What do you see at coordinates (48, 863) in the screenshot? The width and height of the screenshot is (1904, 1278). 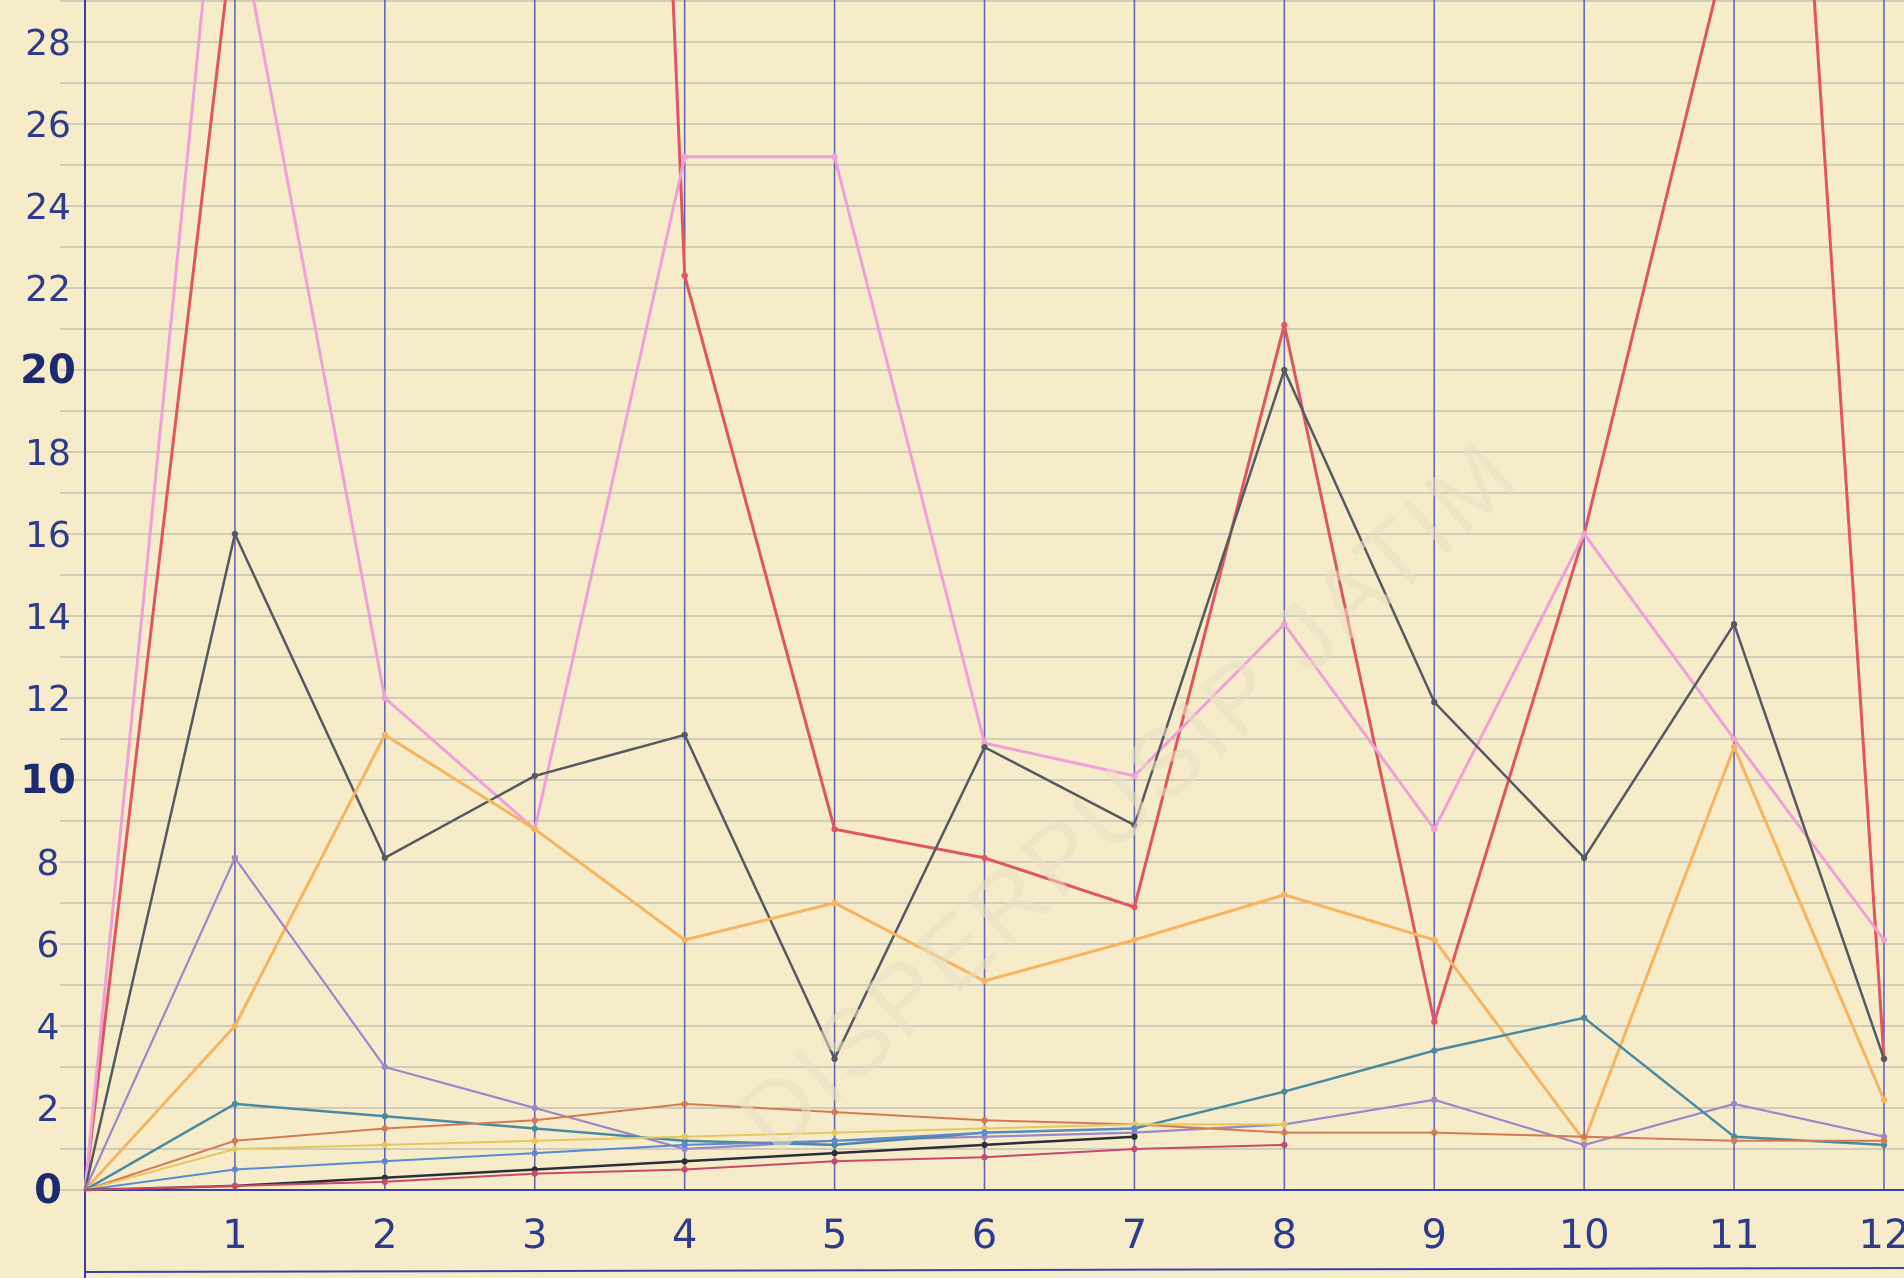 I see `y-tick-label: 8` at bounding box center [48, 863].